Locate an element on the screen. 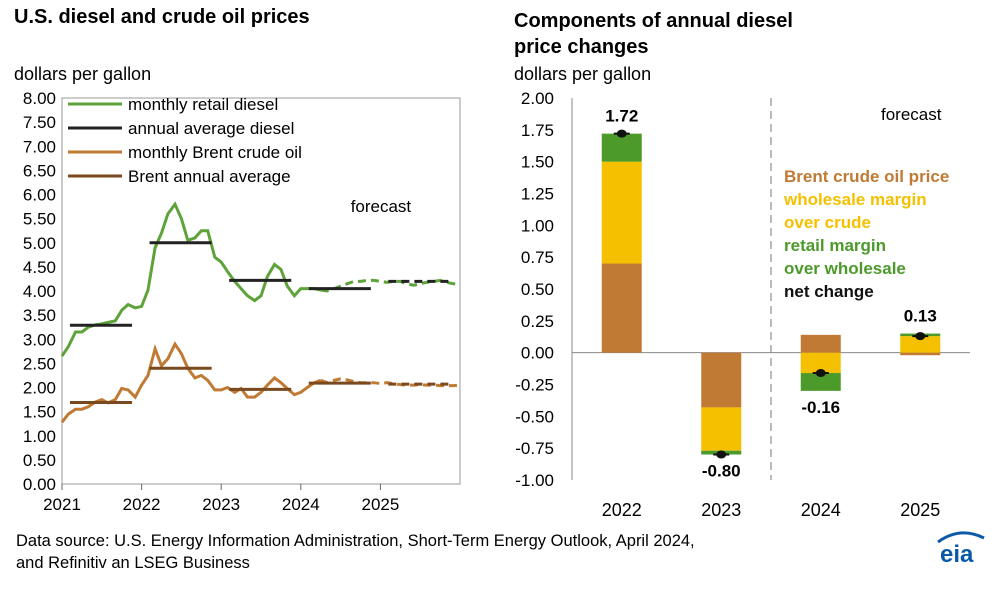 This screenshot has height=600, width=1000. y-tick-label: 4.50 is located at coordinates (39, 267).